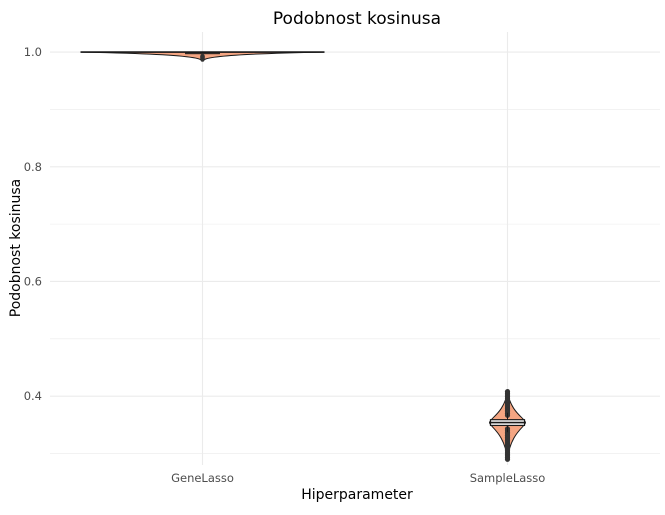 This screenshot has height=515, width=665. I want to click on x-tick-label: SampleLasso, so click(508, 478).